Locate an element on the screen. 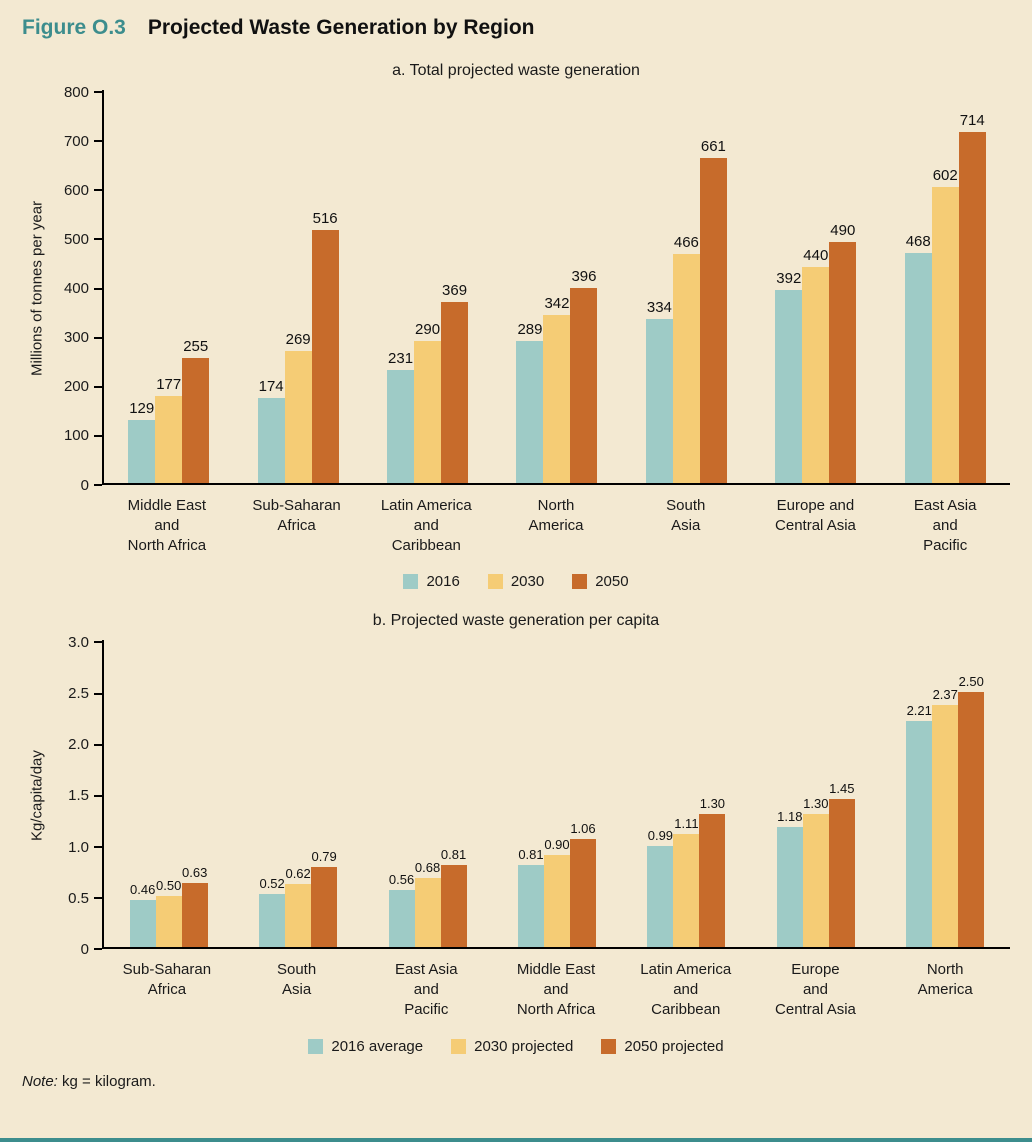 The width and height of the screenshot is (1032, 1142). y-axis-tick: 0.5 is located at coordinates (85, 898).